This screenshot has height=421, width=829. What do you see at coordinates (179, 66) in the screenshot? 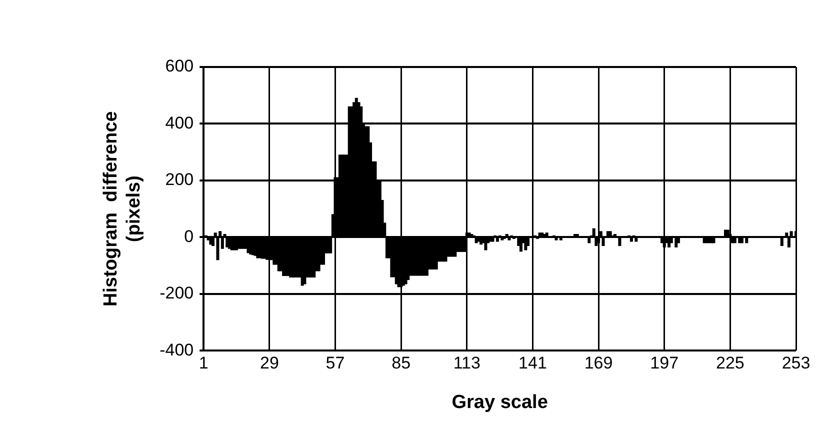
I see `y-tick-label: 600` at bounding box center [179, 66].